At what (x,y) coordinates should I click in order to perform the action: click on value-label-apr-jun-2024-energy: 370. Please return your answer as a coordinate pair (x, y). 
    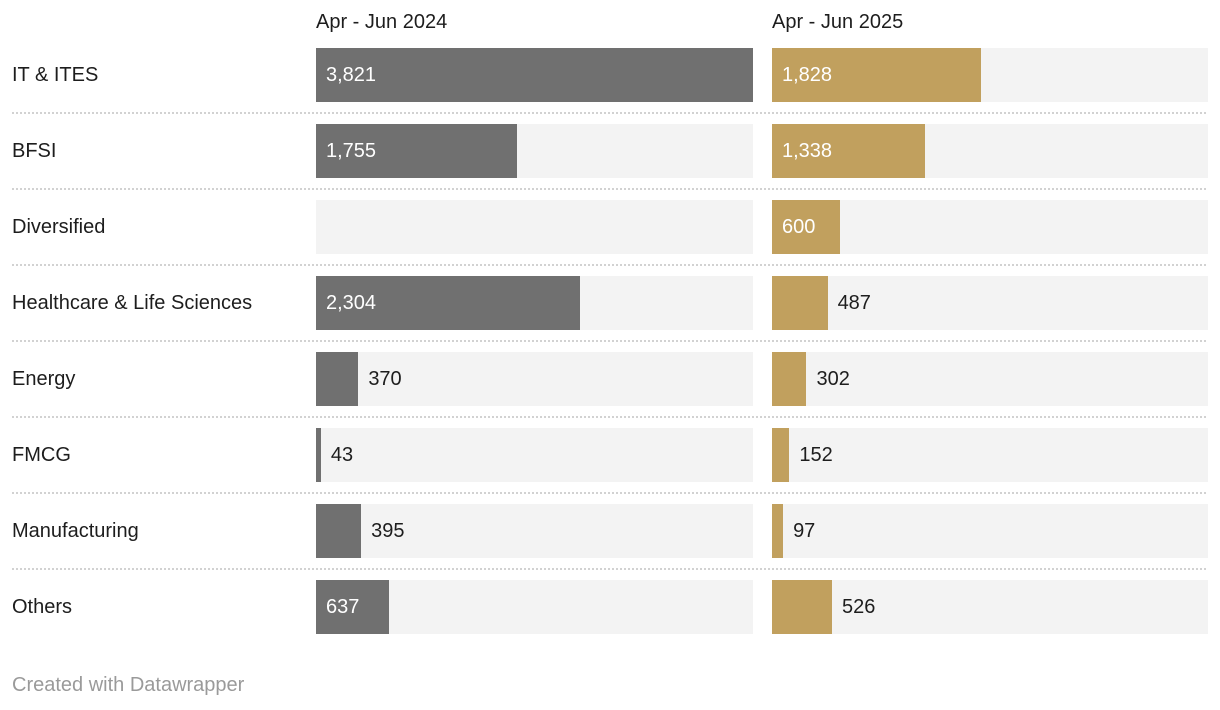
    Looking at the image, I should click on (385, 379).